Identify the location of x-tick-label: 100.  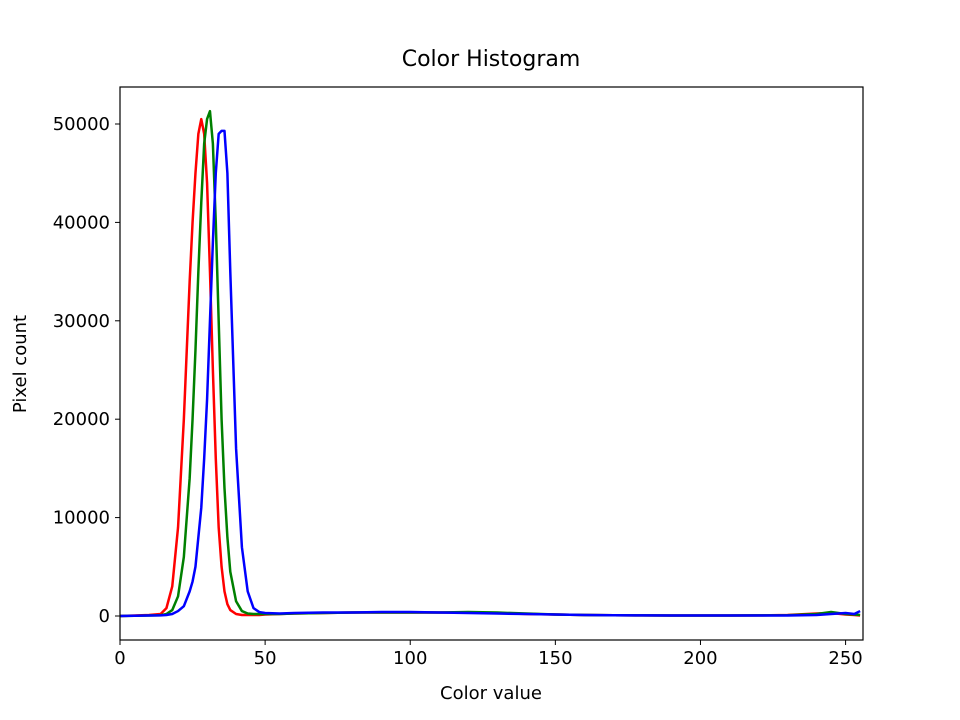
(410, 658).